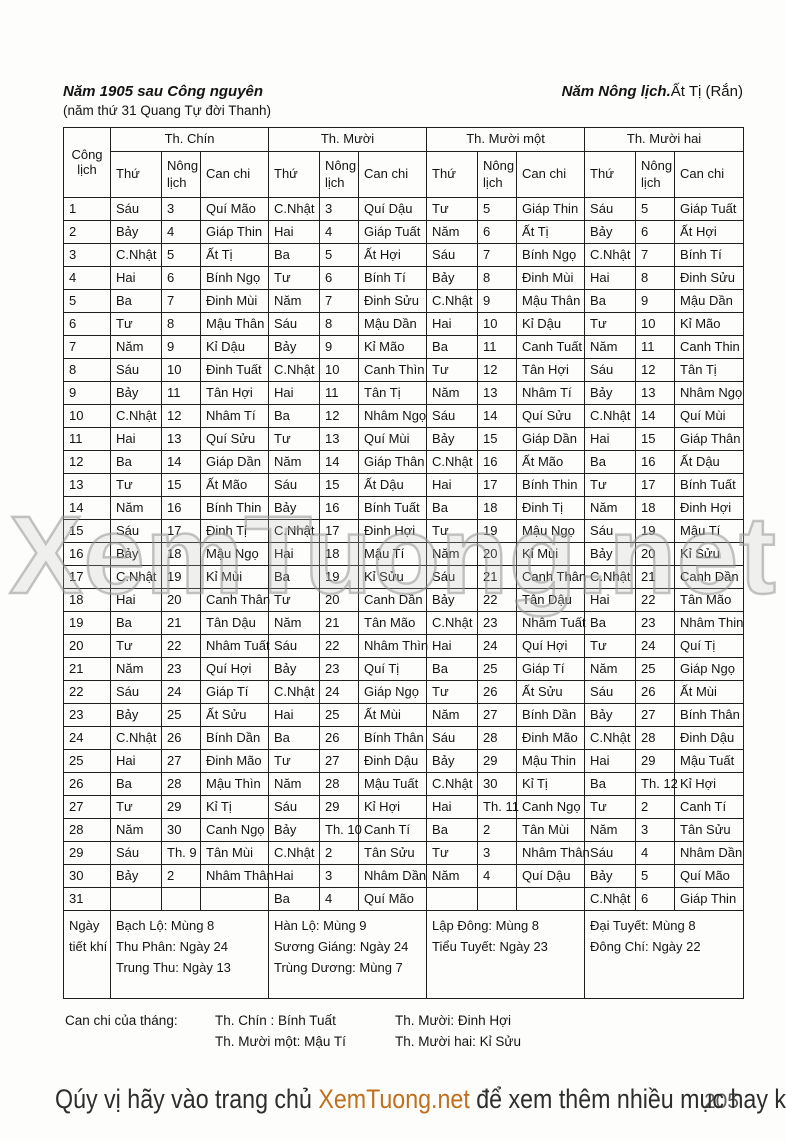 This screenshot has width=786, height=1141. Describe the element at coordinates (709, 301) in the screenshot. I see `canchi-cell: Mậu Dần` at that location.